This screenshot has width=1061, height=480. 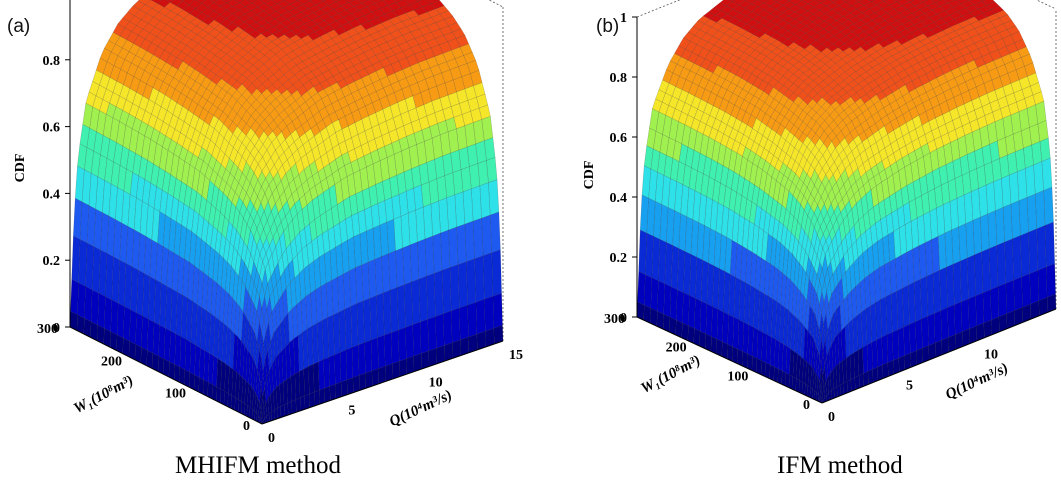 I want to click on y-tick-label: 0, so click(x=246, y=426).